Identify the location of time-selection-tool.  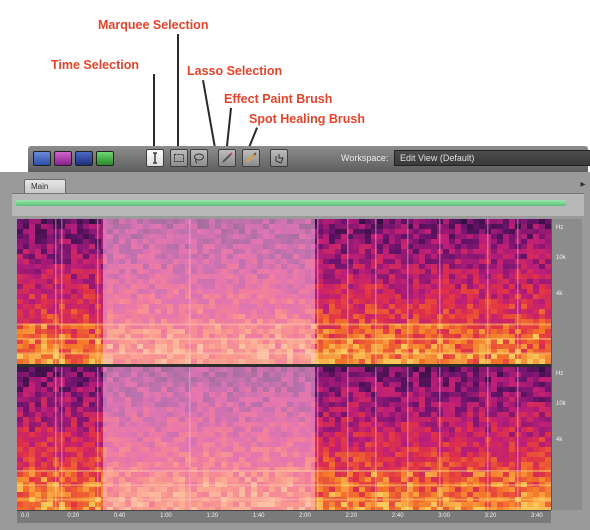
(155, 158).